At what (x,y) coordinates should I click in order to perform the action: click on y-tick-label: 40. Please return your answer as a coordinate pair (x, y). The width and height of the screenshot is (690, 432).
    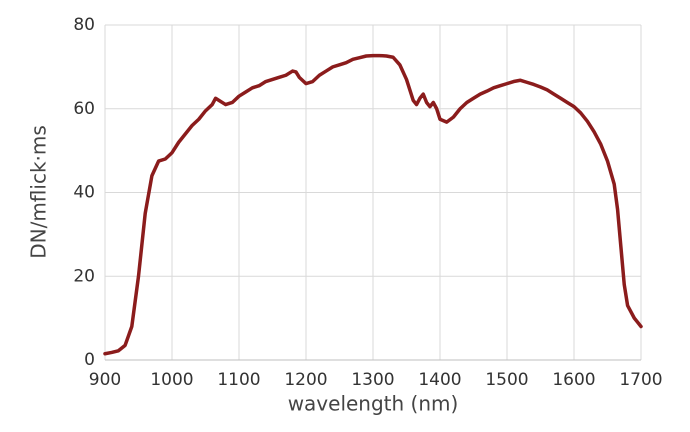
    Looking at the image, I should click on (84, 193).